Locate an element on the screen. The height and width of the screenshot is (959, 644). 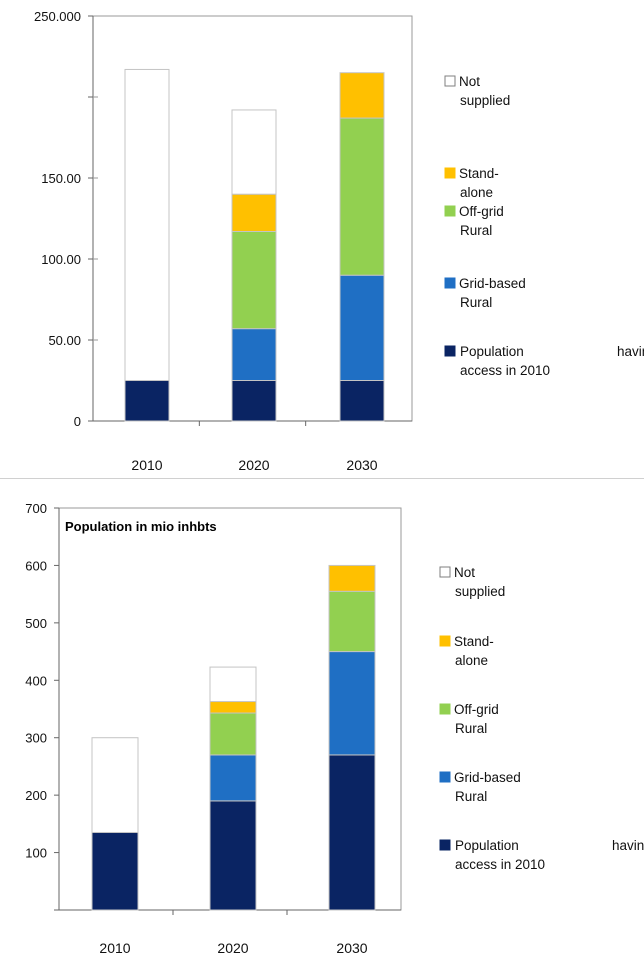
y-tick-label: 500 is located at coordinates (36, 623).